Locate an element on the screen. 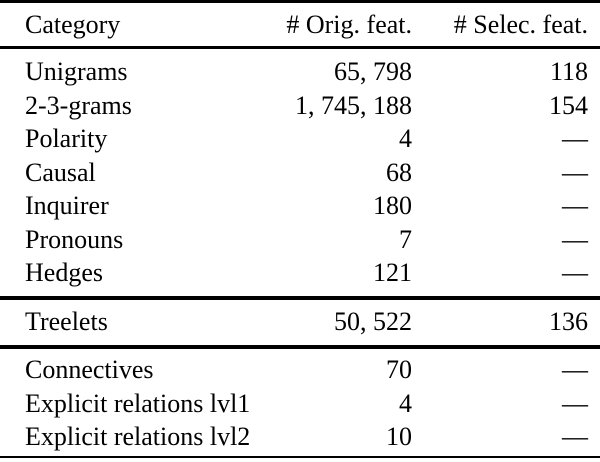 The image size is (600, 462). category-cell: Unigrams is located at coordinates (76, 72).